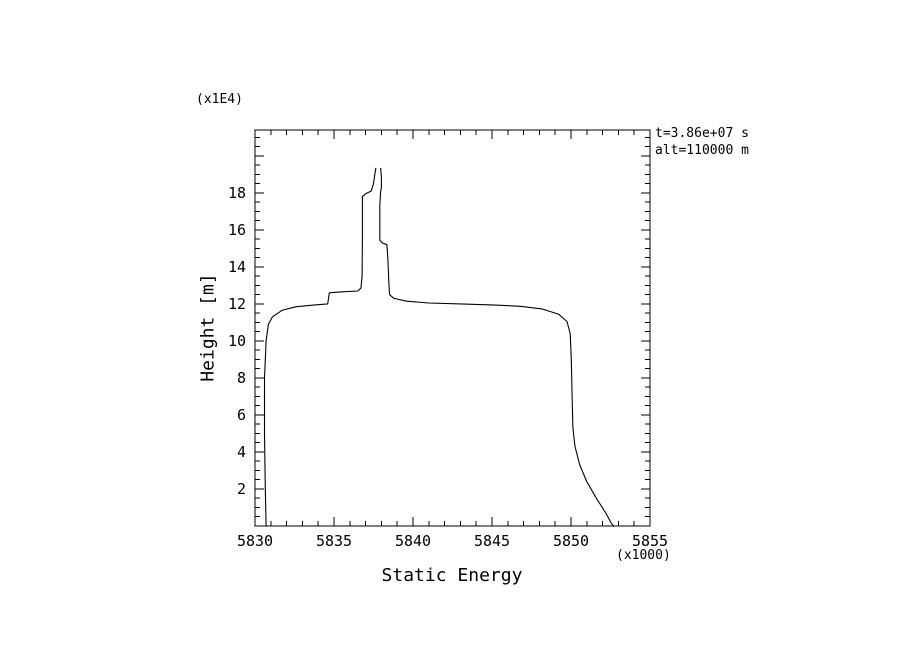 This screenshot has height=654, width=904. Describe the element at coordinates (237, 193) in the screenshot. I see `y-tick-label: 18` at that location.